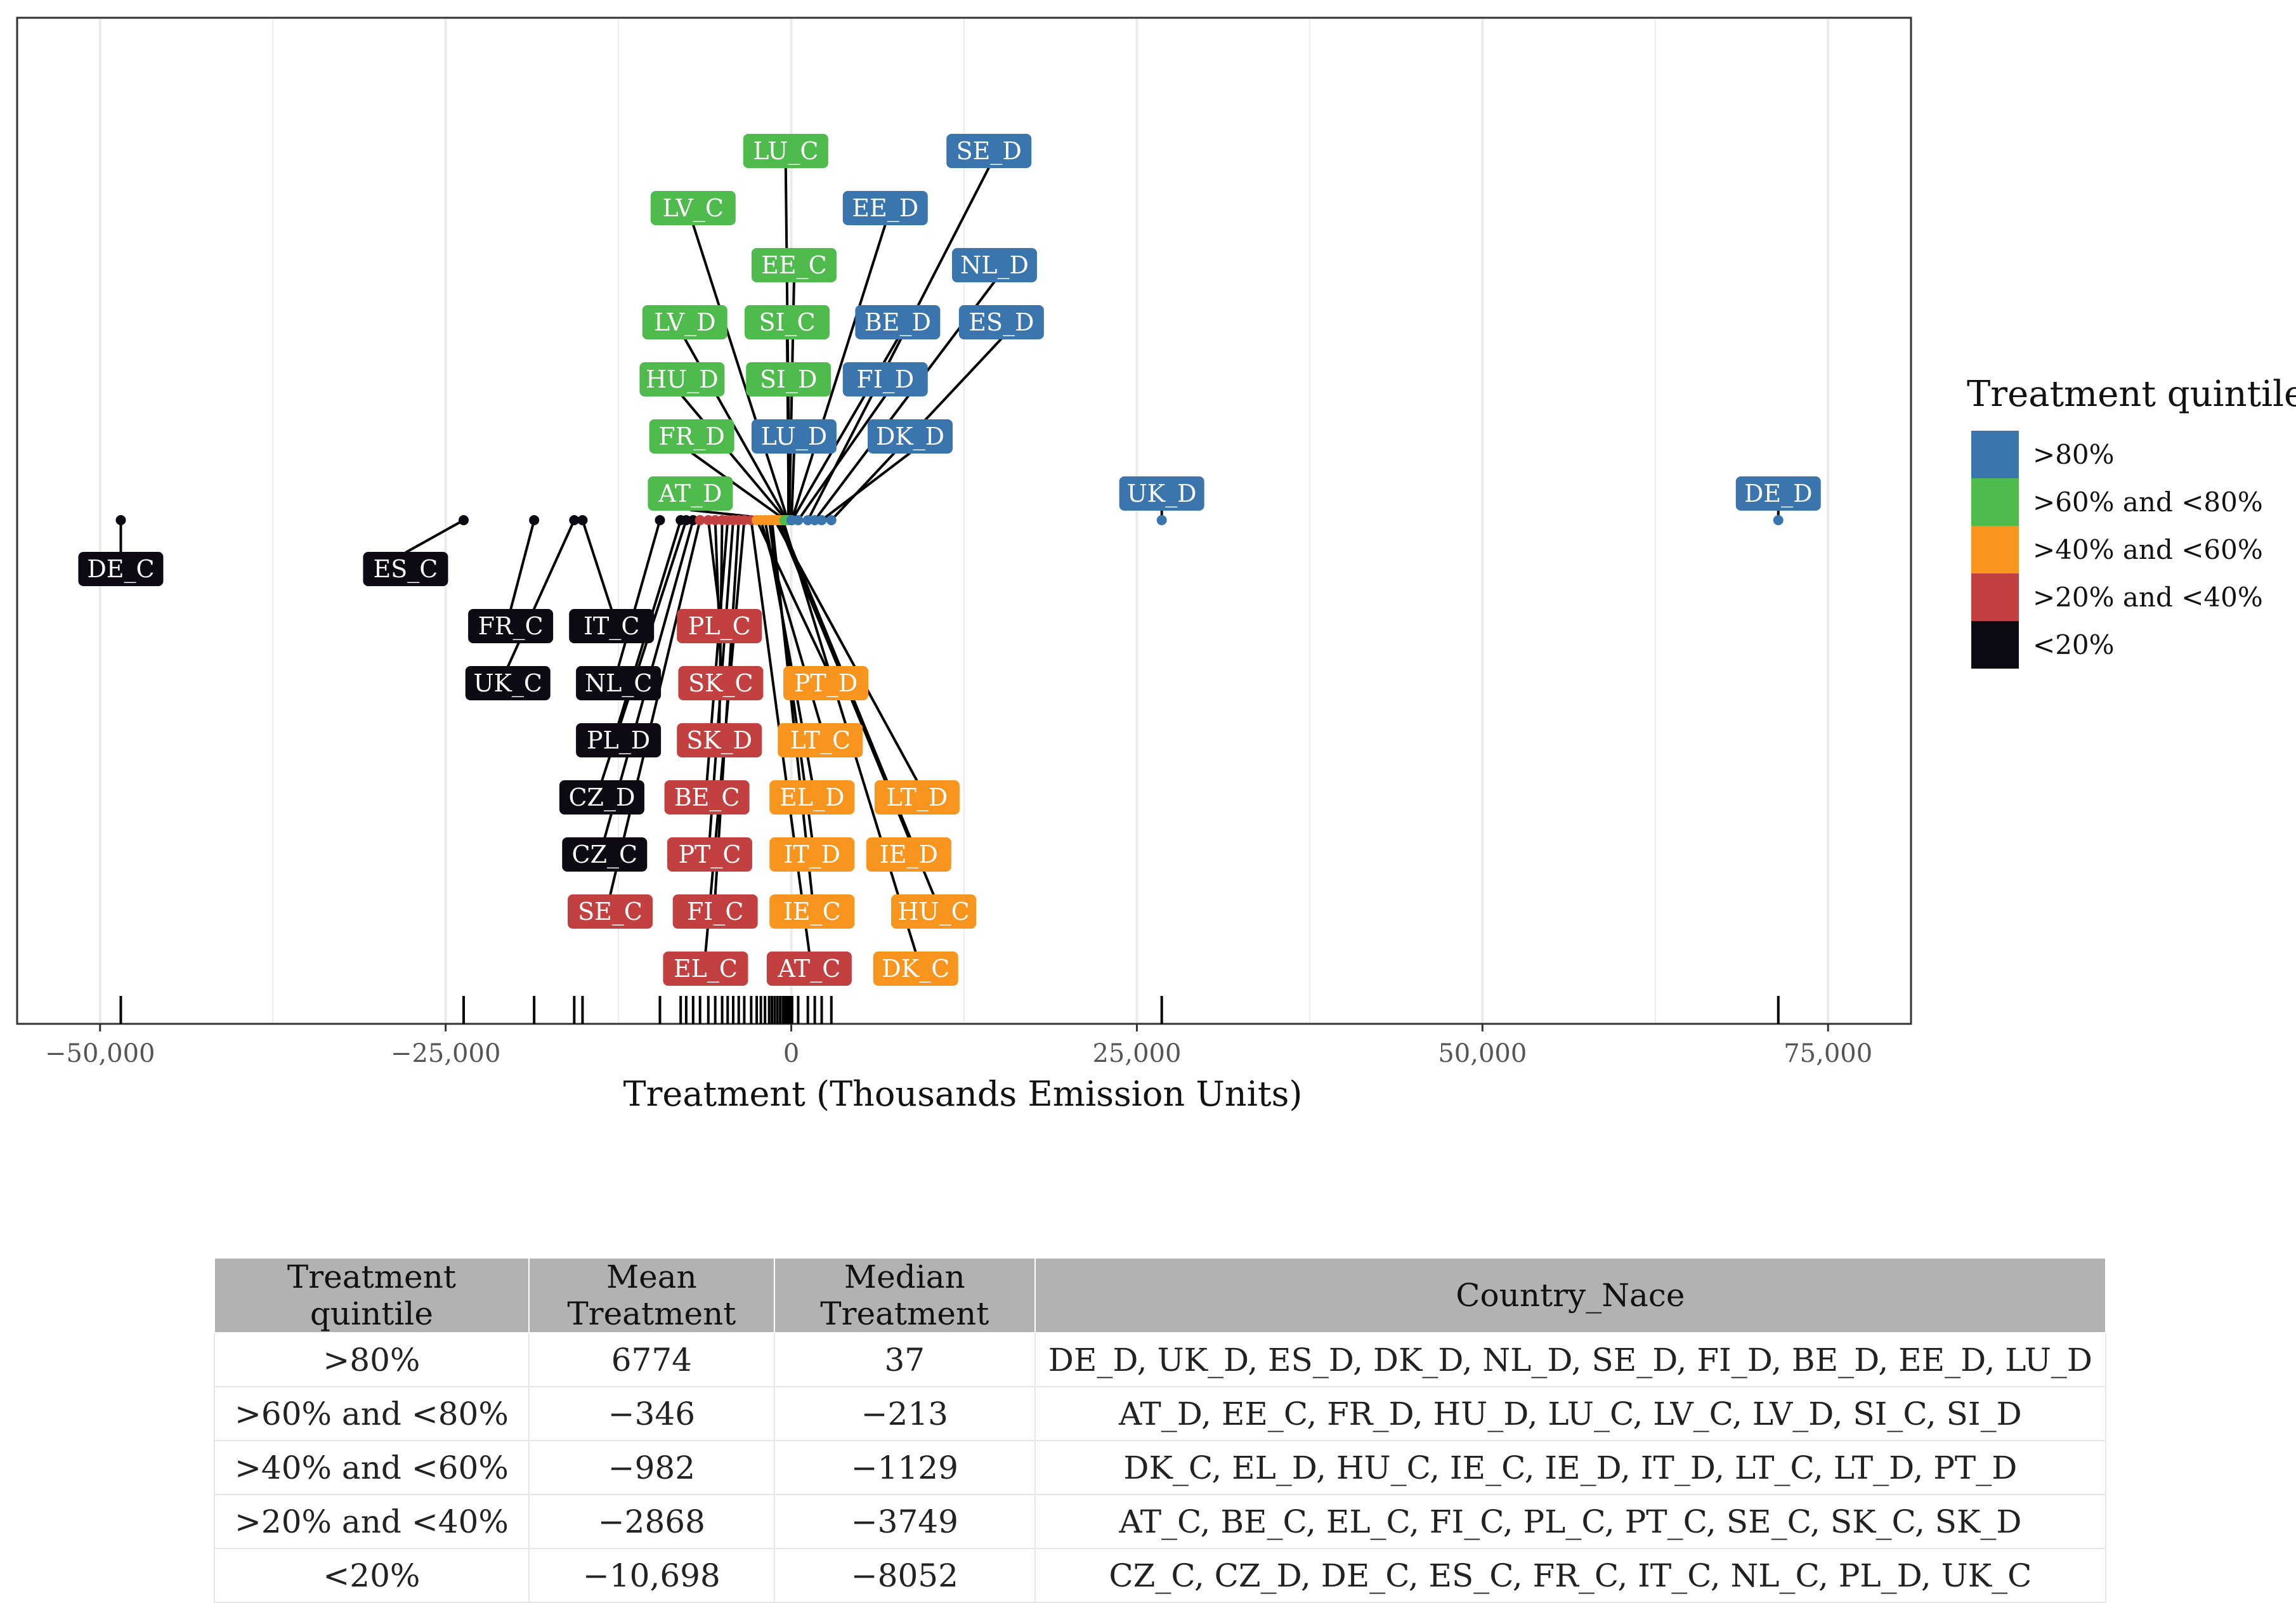 The width and height of the screenshot is (2296, 1603). I want to click on point-label: PT_C, so click(709, 854).